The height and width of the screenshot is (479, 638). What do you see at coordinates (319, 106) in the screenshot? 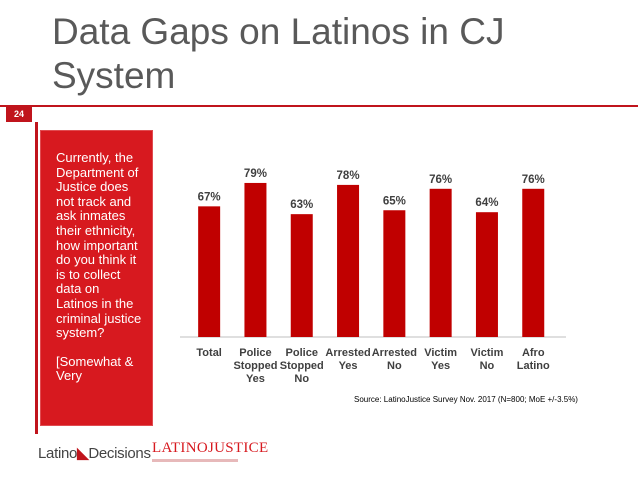
I see `title-divider` at bounding box center [319, 106].